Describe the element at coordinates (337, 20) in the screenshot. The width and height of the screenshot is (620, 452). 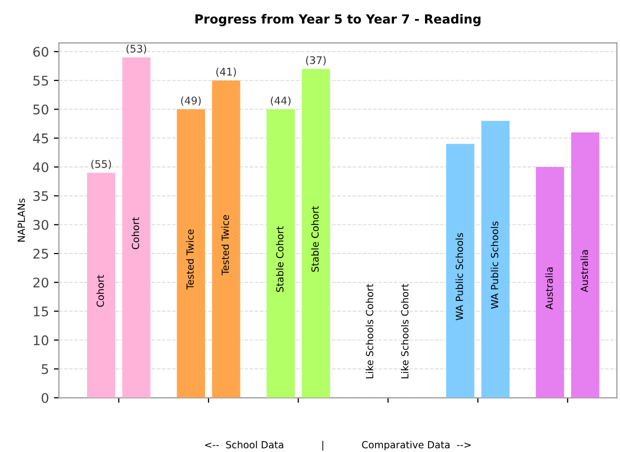
I see `chart-title: Progress from Year 5 to Year 7 - Reading` at that location.